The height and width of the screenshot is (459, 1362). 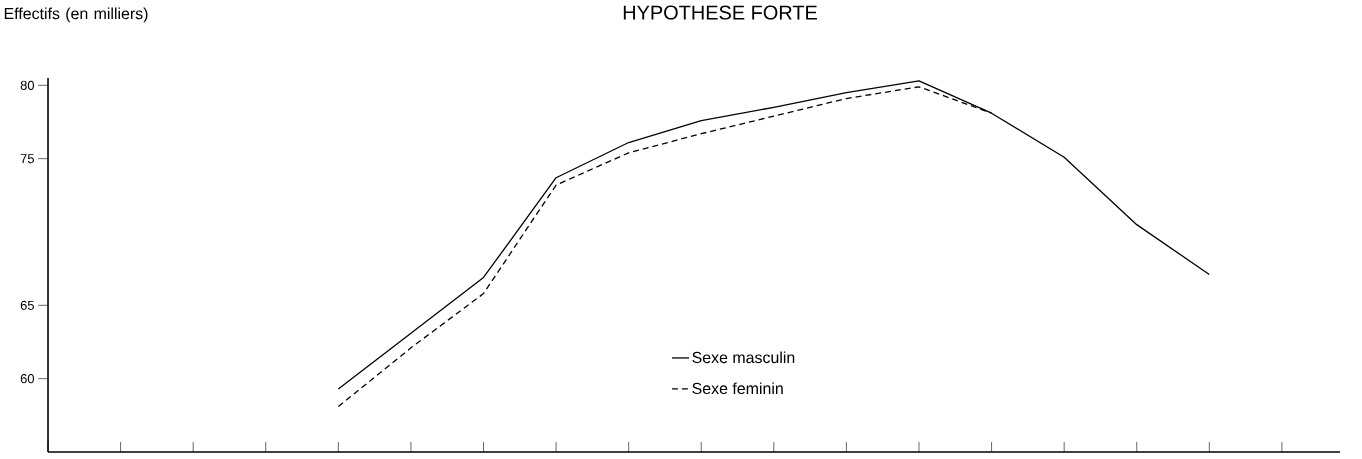 I want to click on y-tick-label: 60, so click(x=27, y=379).